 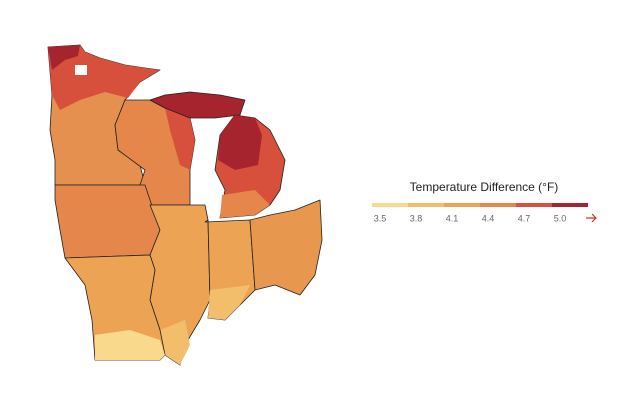 I want to click on legend-tick-label: 3.8, so click(x=416, y=218).